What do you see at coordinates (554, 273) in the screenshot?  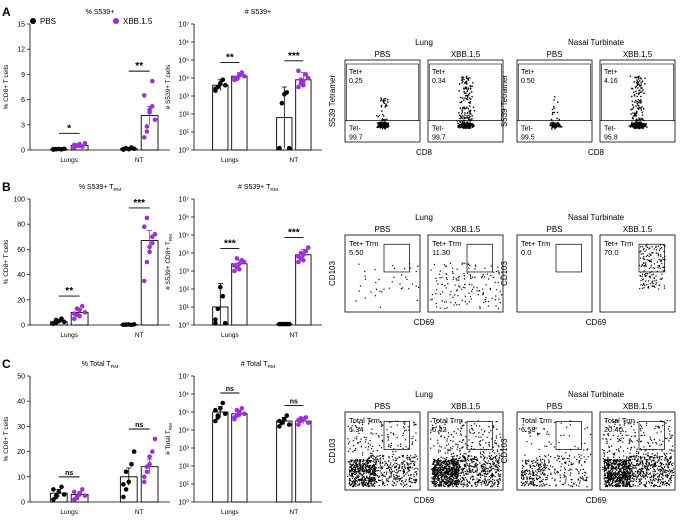 I see `panel-B-flow-1-0-frame` at bounding box center [554, 273].